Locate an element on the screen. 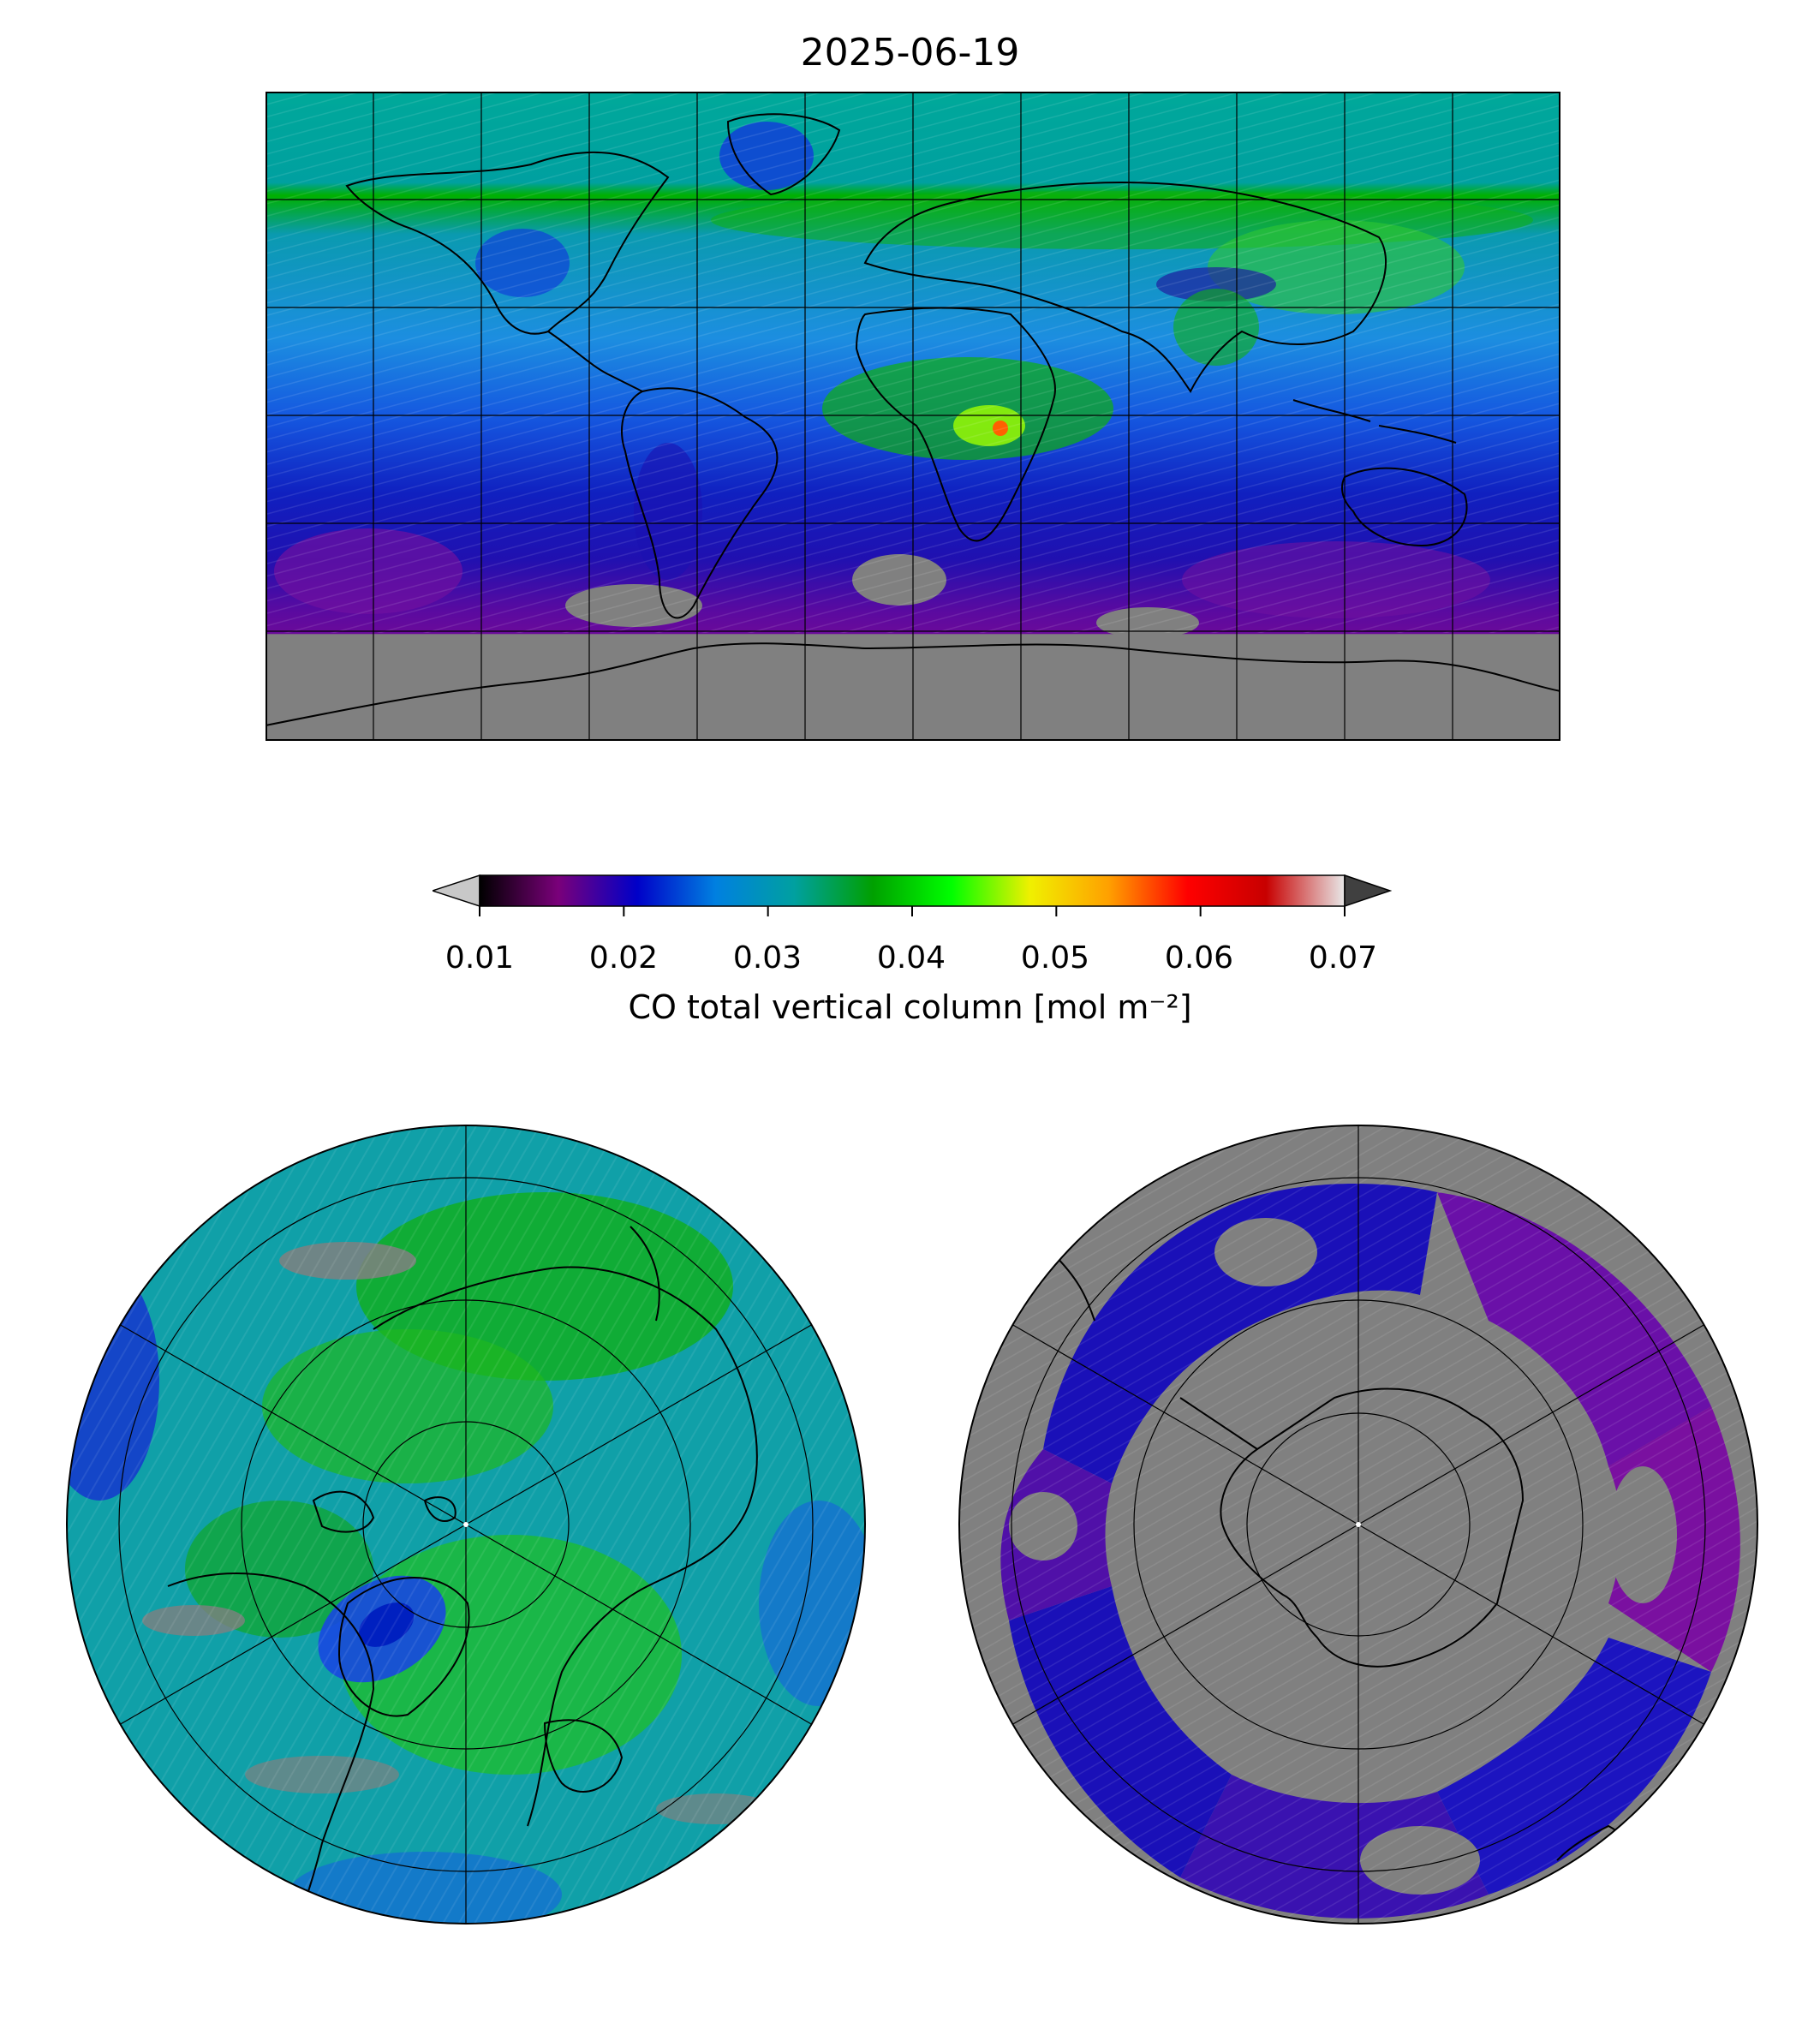  coast-eurasia is located at coordinates (565, 1546).